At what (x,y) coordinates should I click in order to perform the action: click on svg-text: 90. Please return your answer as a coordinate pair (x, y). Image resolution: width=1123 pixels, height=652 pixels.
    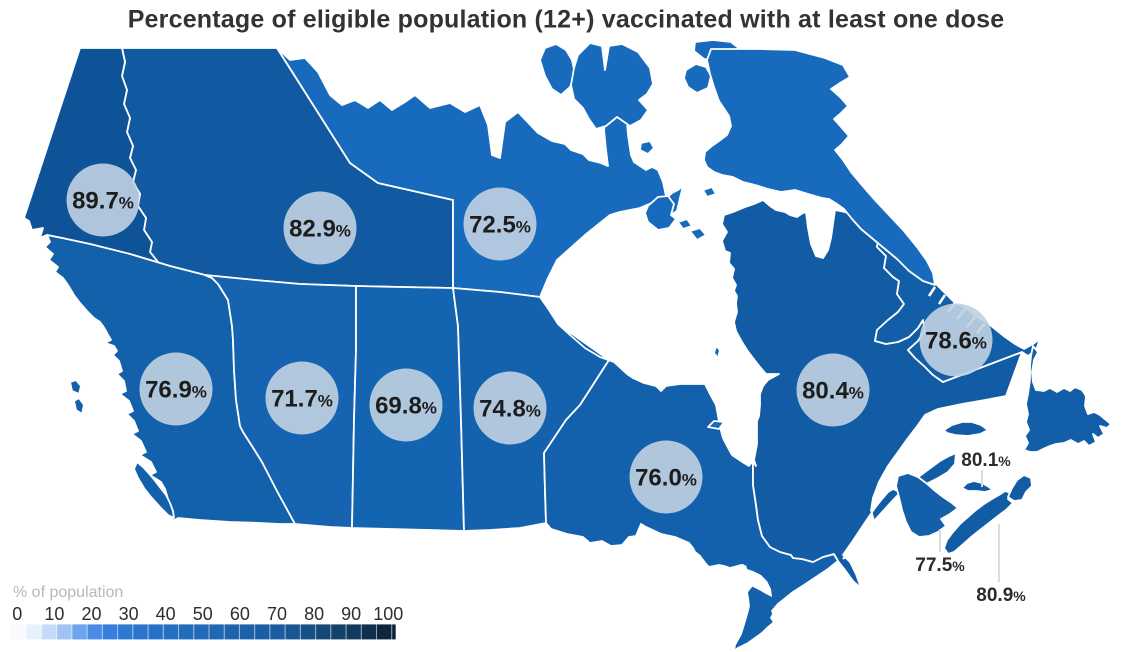
    Looking at the image, I should click on (351, 614).